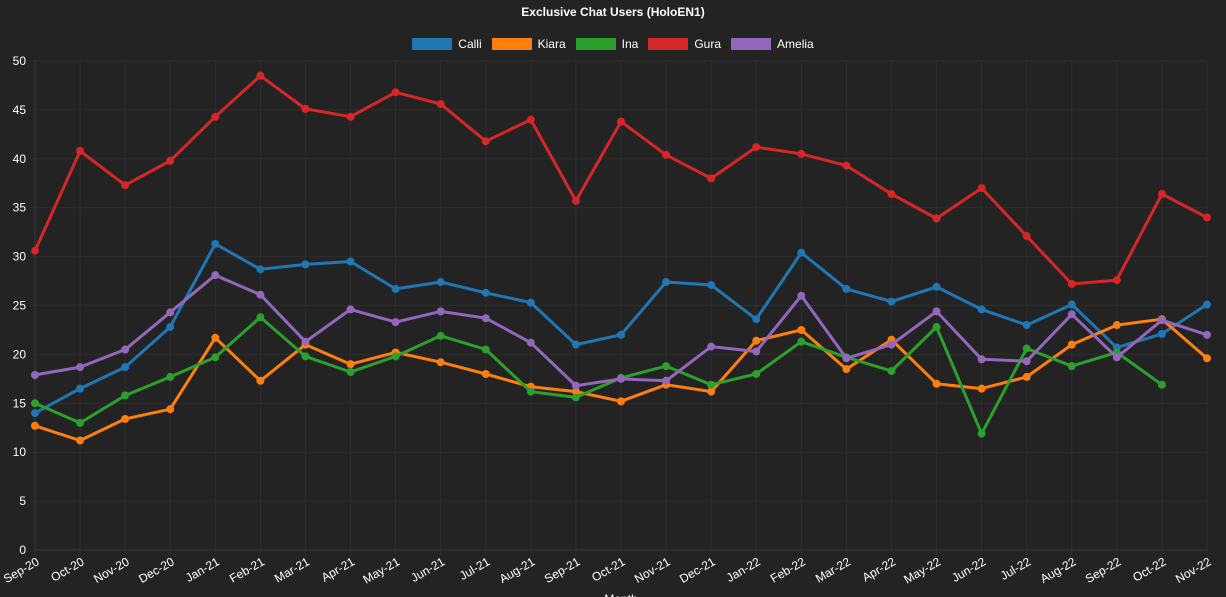 Image resolution: width=1226 pixels, height=597 pixels. I want to click on legend-item-gura: Gura, so click(684, 44).